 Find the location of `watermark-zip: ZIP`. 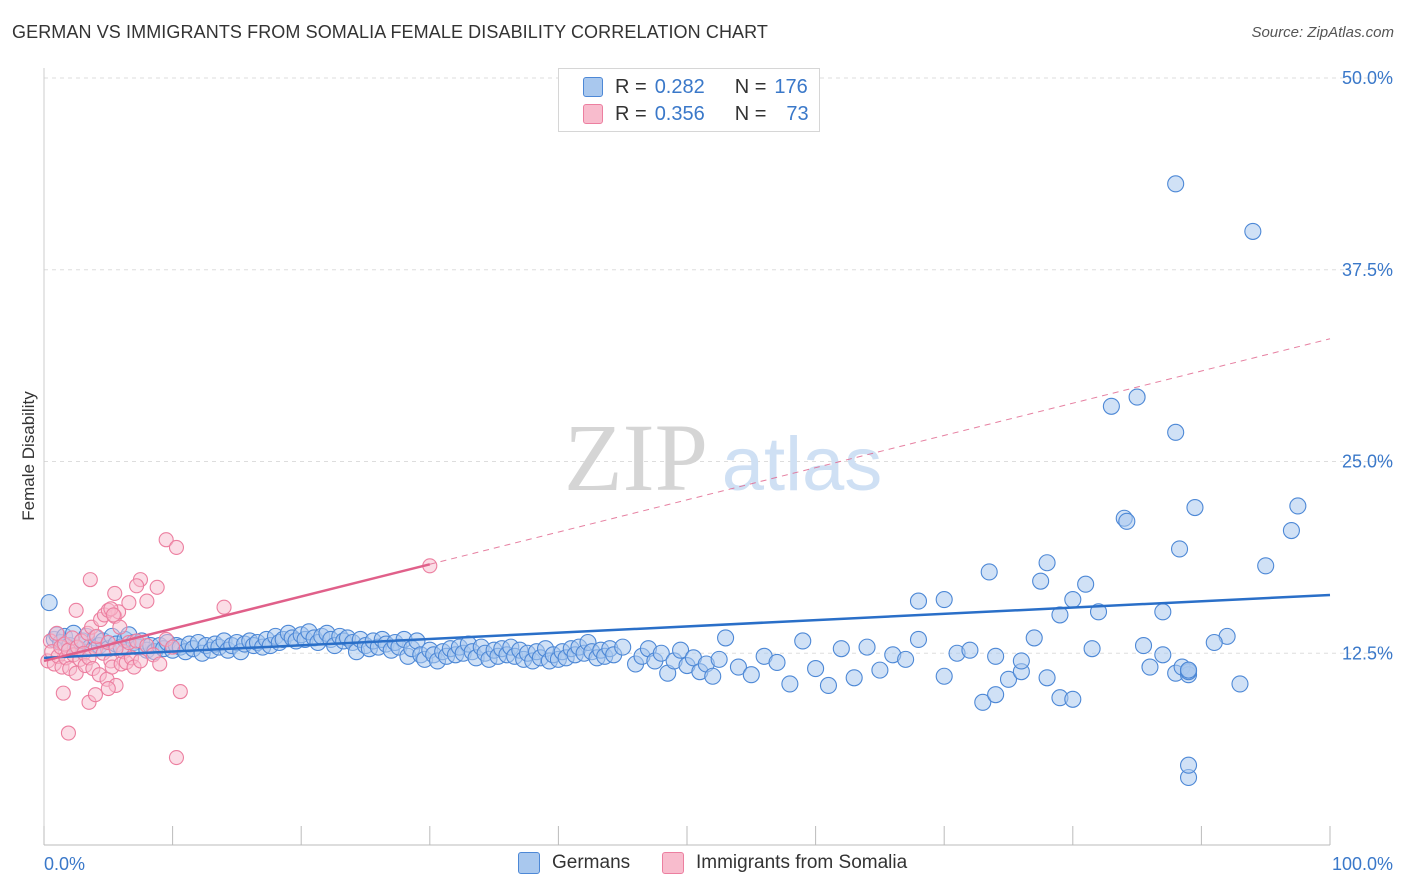

watermark-zip: ZIP is located at coordinates (636, 457).